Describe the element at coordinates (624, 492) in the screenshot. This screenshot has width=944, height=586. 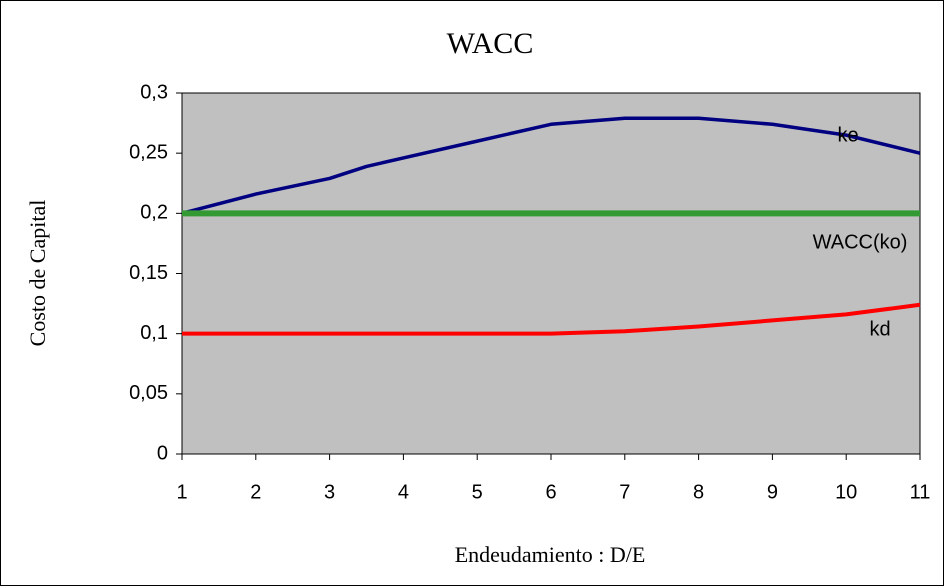
I see `x-tick-label: 7` at that location.